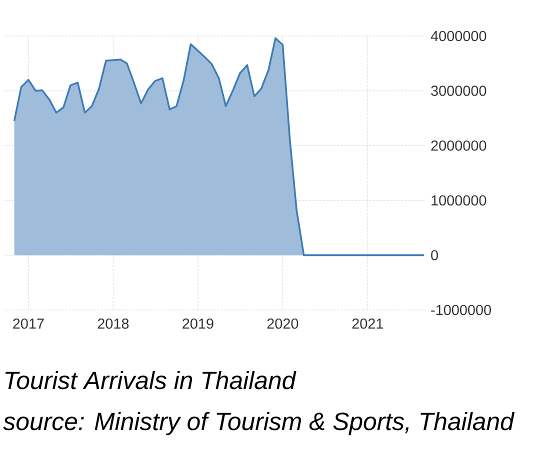 This screenshot has width=534, height=462. What do you see at coordinates (458, 145) in the screenshot?
I see `y-tick-label: 2000000` at bounding box center [458, 145].